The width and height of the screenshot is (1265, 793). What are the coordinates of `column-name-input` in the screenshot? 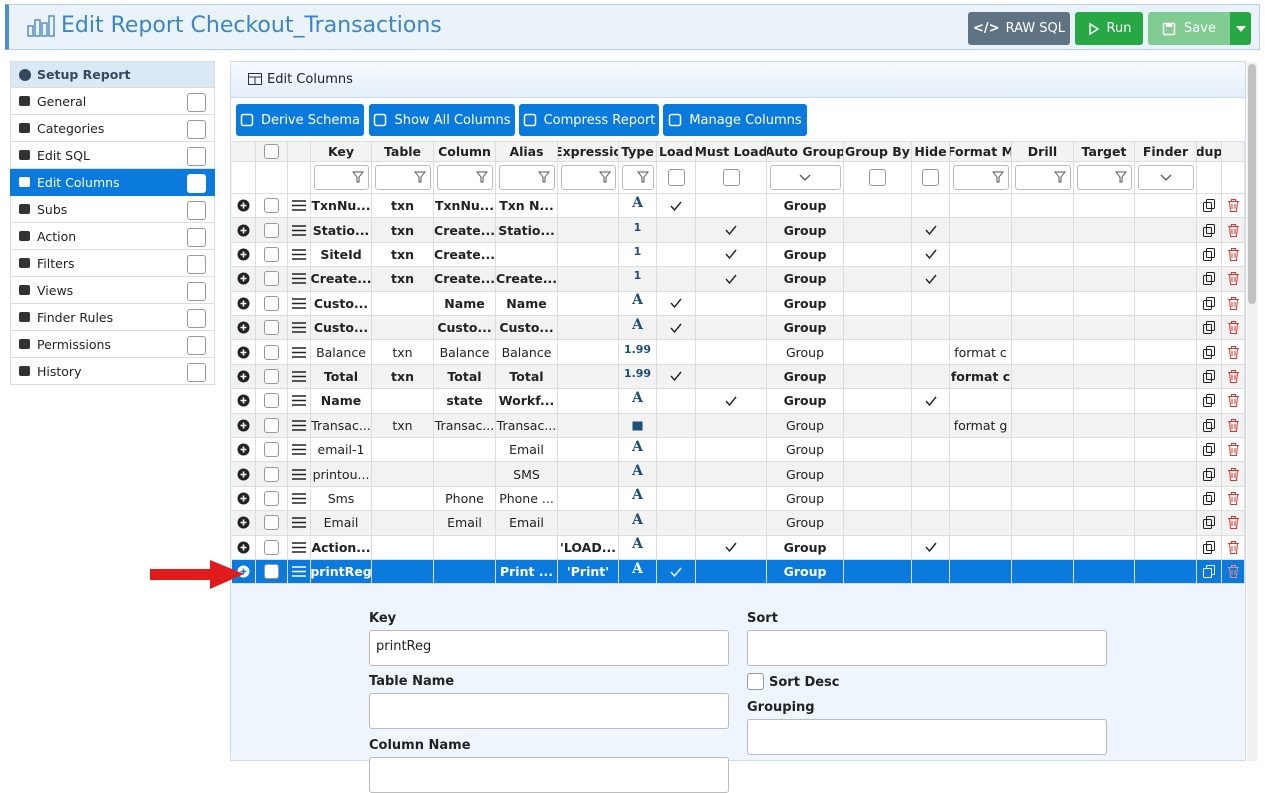 It's located at (549, 775).